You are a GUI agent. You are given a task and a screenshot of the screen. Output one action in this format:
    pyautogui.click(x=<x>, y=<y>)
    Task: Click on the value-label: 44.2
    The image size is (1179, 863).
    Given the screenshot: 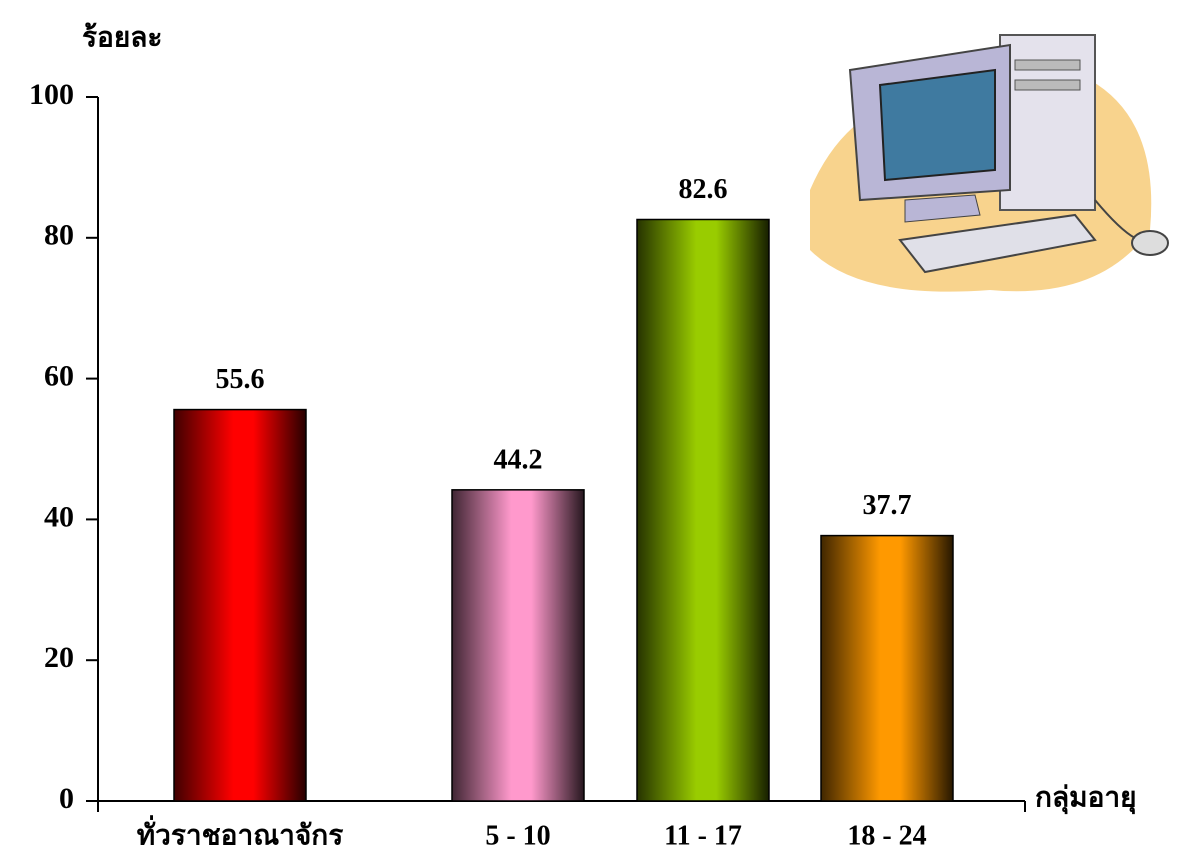 What is the action you would take?
    pyautogui.click(x=518, y=459)
    